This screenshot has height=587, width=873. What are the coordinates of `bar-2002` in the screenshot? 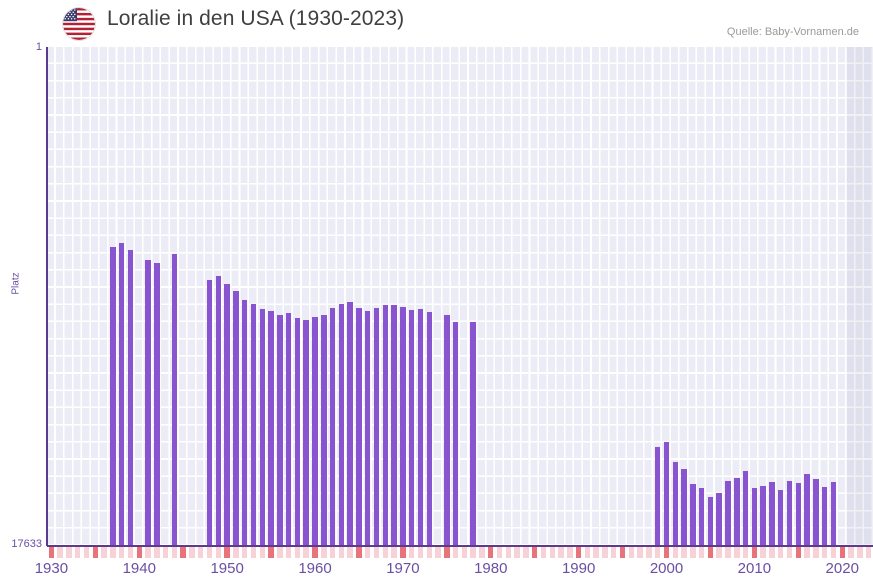 It's located at (684, 507).